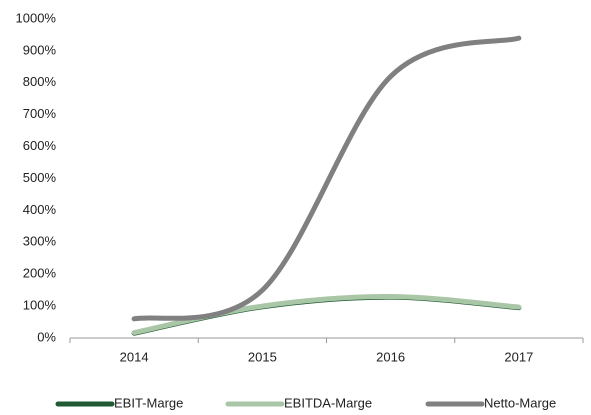 This screenshot has height=415, width=591. What do you see at coordinates (40, 177) in the screenshot?
I see `y-tick-label: 500%` at bounding box center [40, 177].